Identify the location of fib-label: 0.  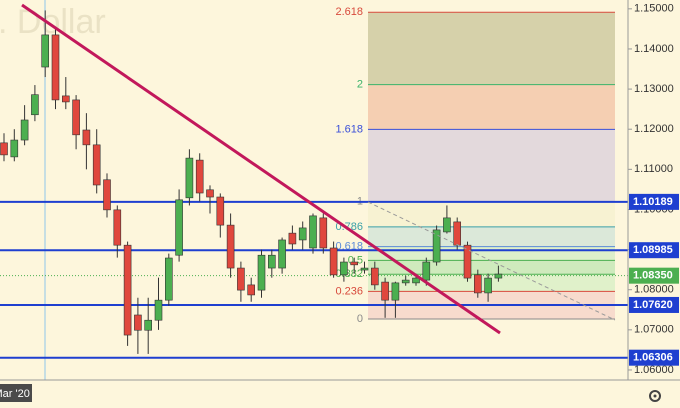
(360, 319).